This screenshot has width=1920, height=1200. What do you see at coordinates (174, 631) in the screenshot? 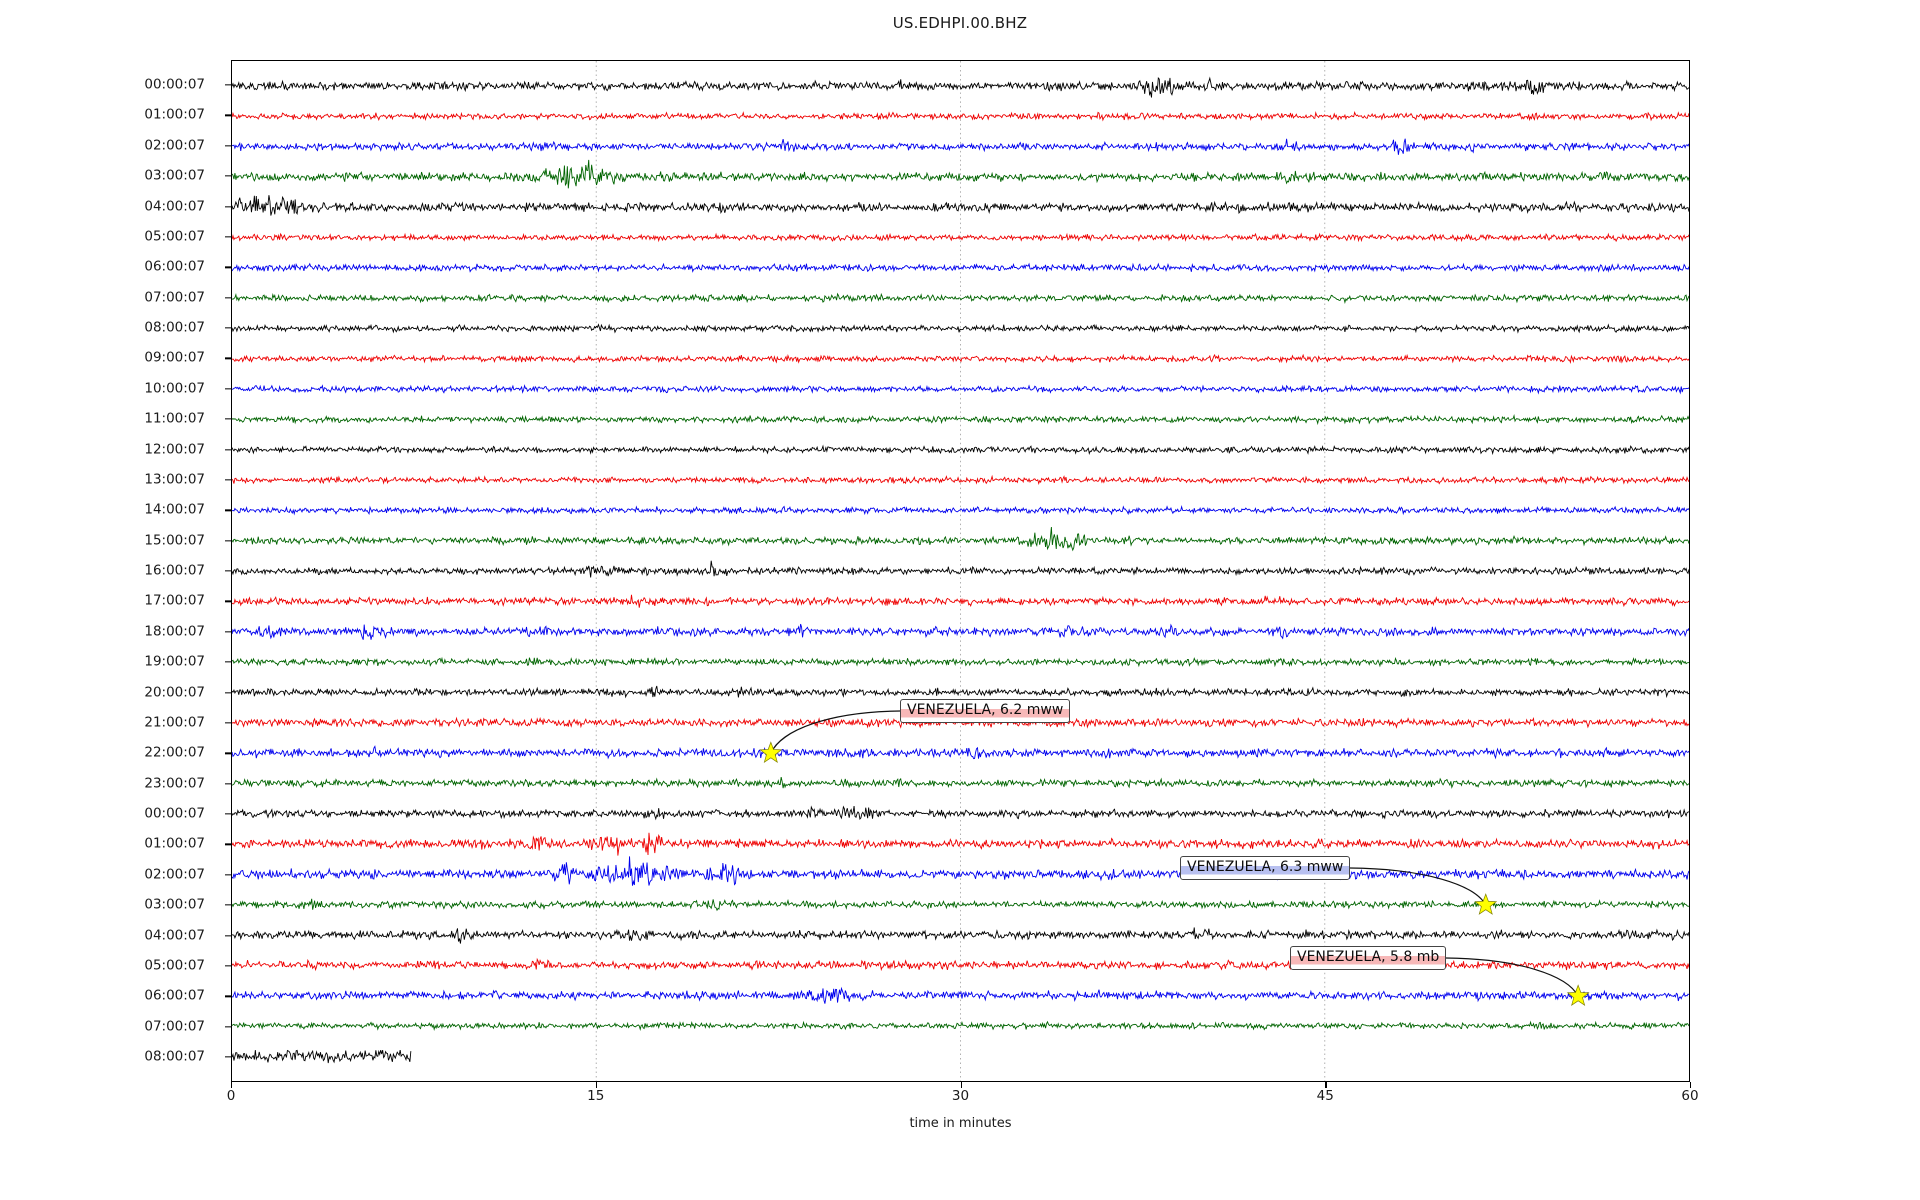
I see `y-axis-tick-label: 18:00:07` at bounding box center [174, 631].